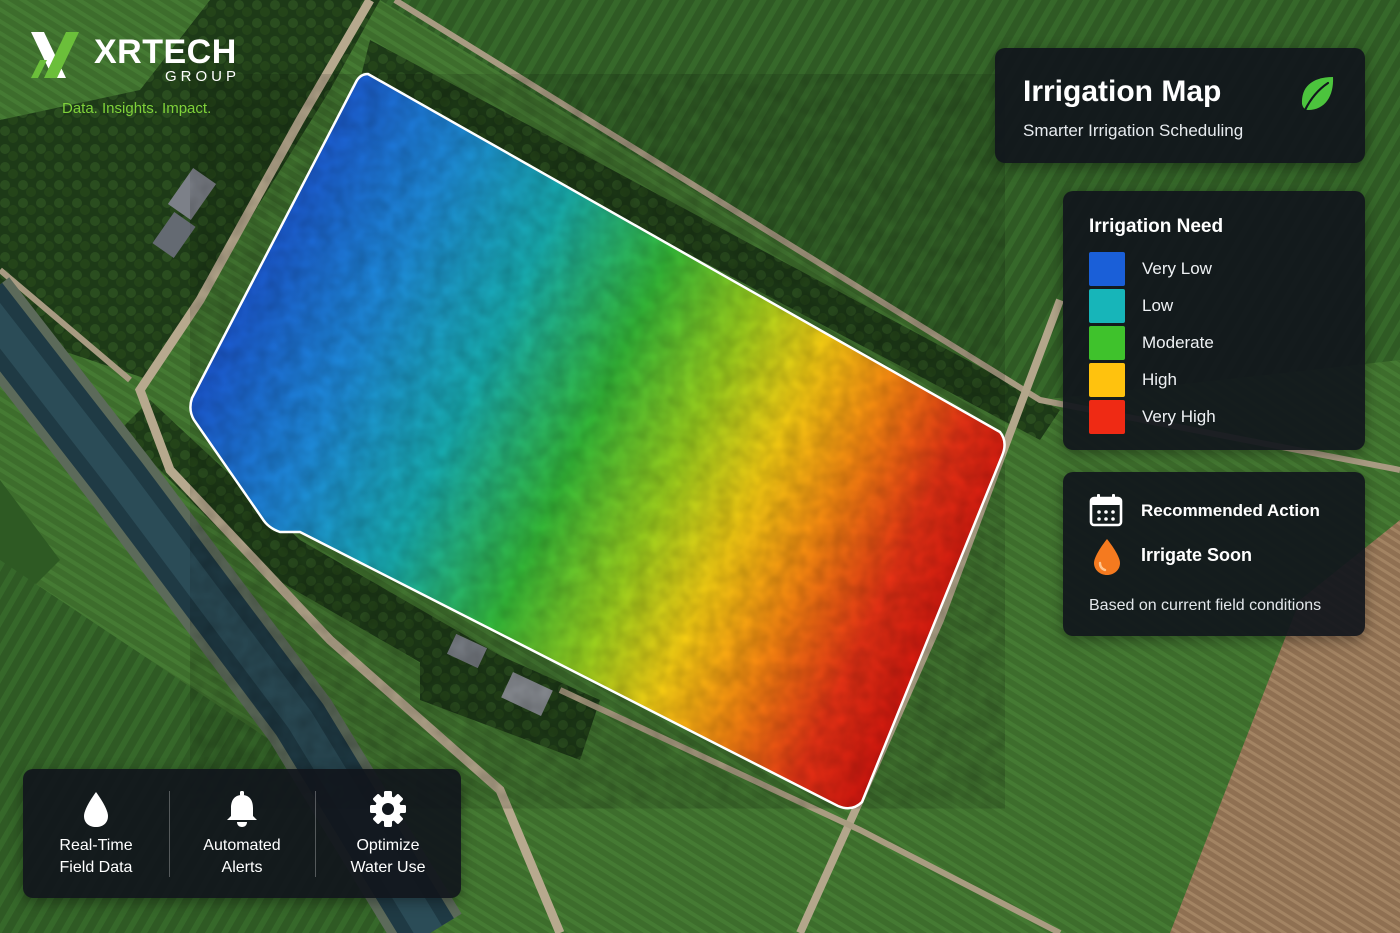 The image size is (1400, 933). Describe the element at coordinates (55, 55) in the screenshot. I see `brand-mark-icon` at that location.